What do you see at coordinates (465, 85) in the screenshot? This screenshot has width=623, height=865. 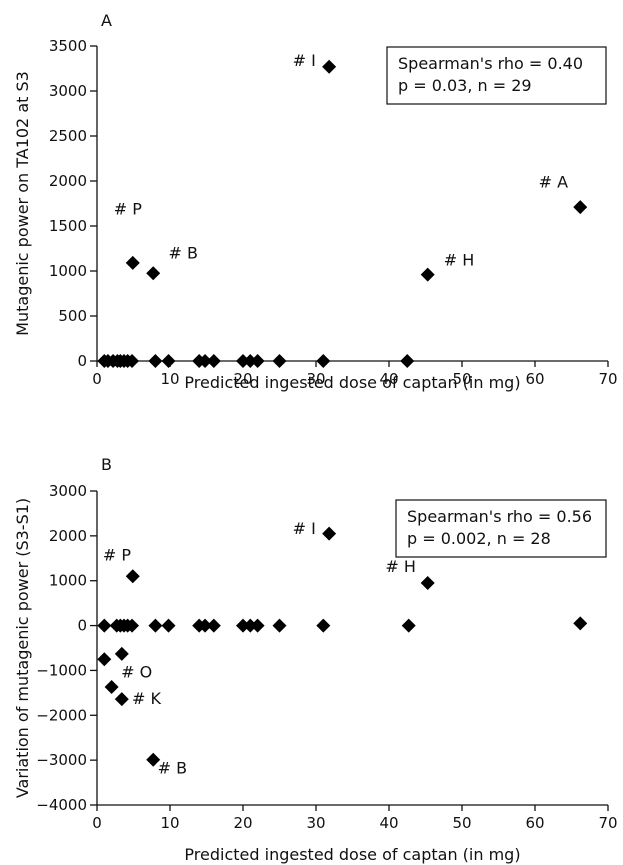 I see `stats-line: p = 0.03, n = 29` at bounding box center [465, 85].